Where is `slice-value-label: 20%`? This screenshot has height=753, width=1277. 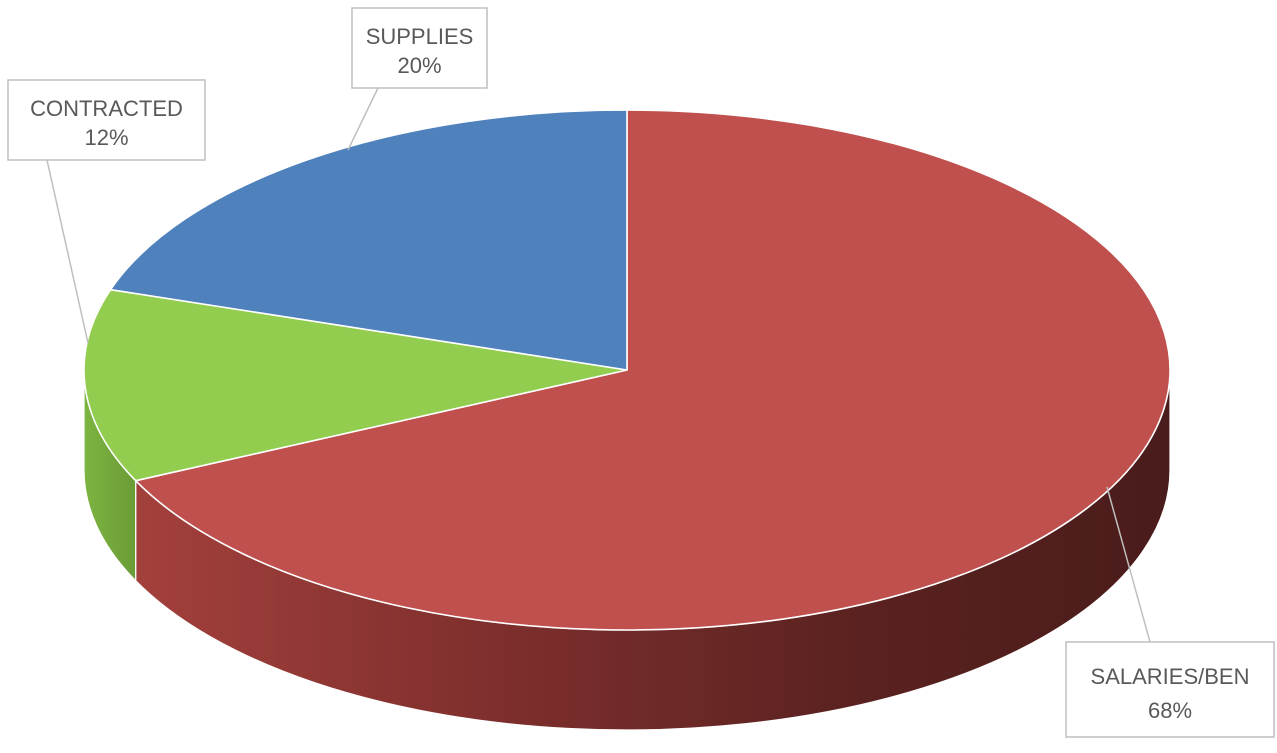 slice-value-label: 20% is located at coordinates (419, 65).